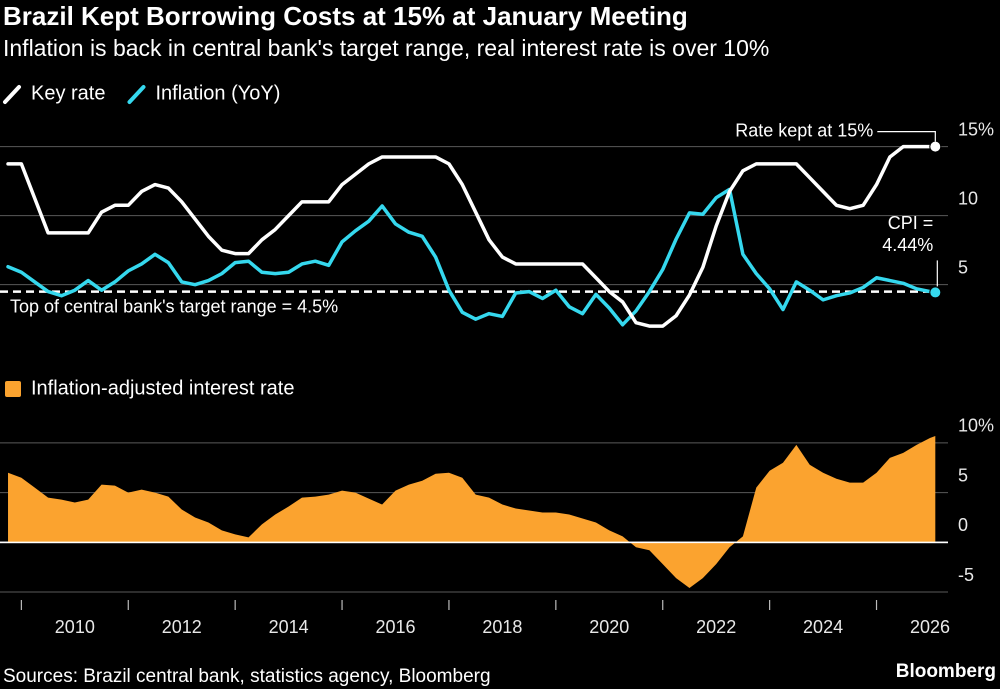  I want to click on x-tick-label: 2012, so click(182, 627).